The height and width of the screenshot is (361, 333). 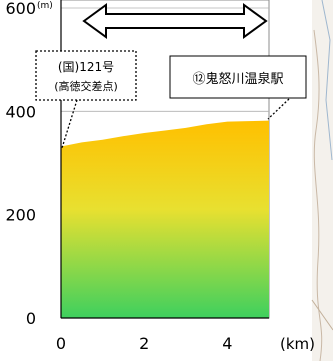 I want to click on y-tick-label: 200, so click(x=20, y=215).